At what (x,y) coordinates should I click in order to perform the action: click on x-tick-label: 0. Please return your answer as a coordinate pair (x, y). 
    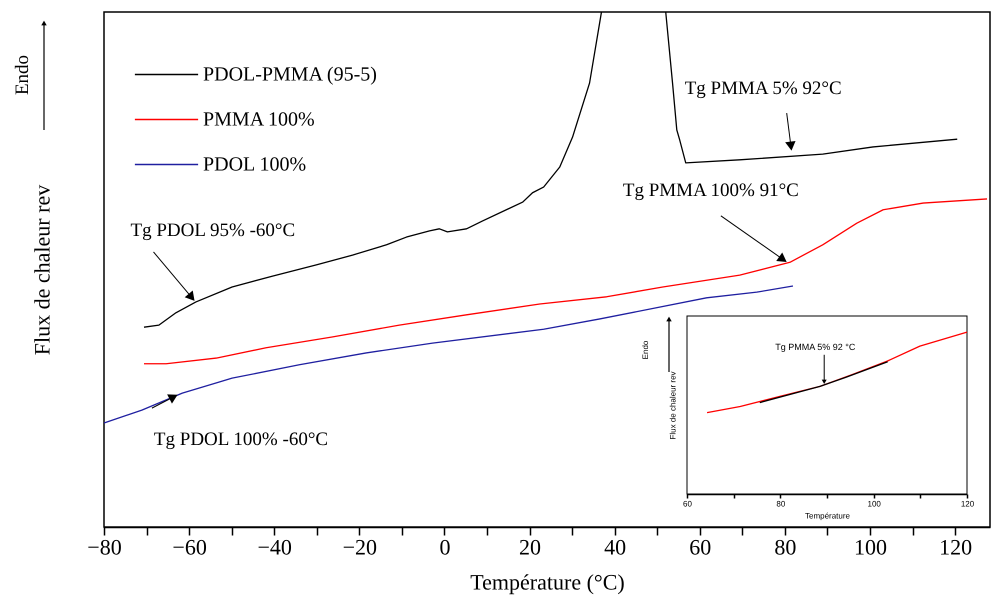
    Looking at the image, I should click on (444, 547).